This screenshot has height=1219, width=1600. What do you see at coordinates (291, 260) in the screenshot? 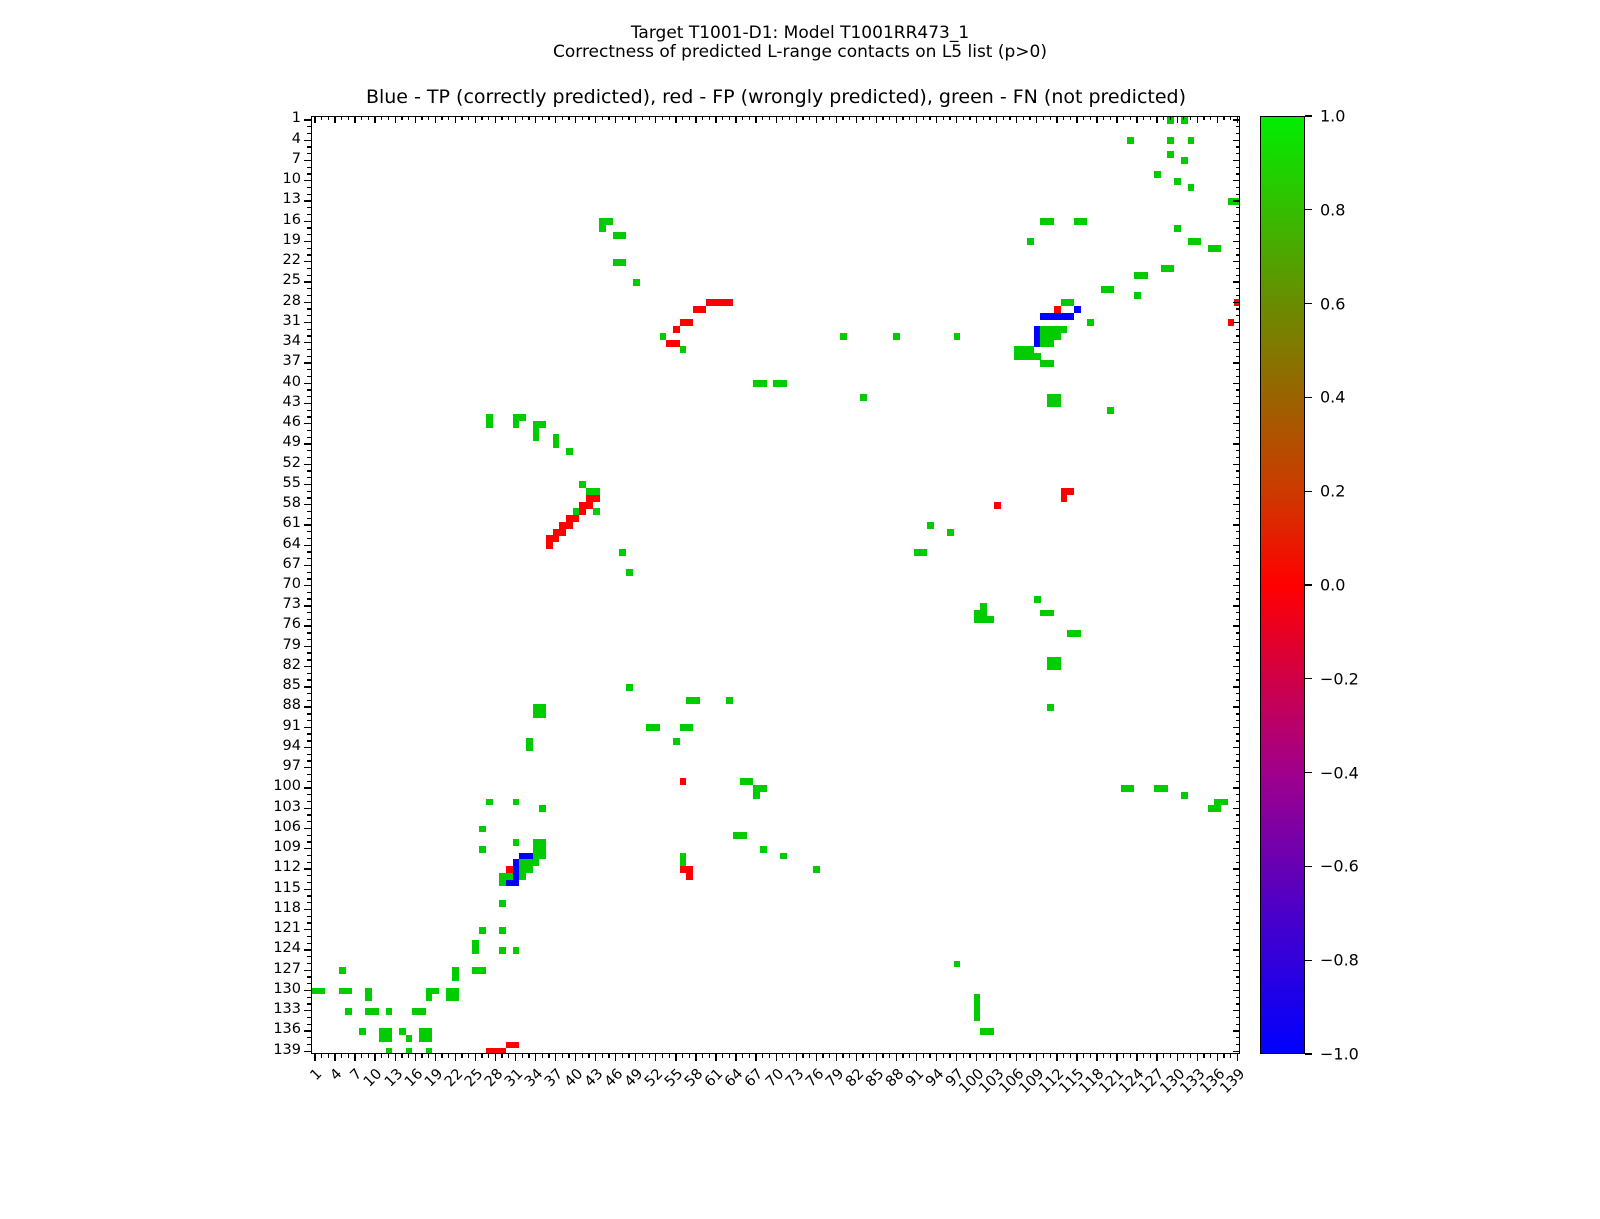
I see `y-axis-tick-label: 22` at bounding box center [291, 260].